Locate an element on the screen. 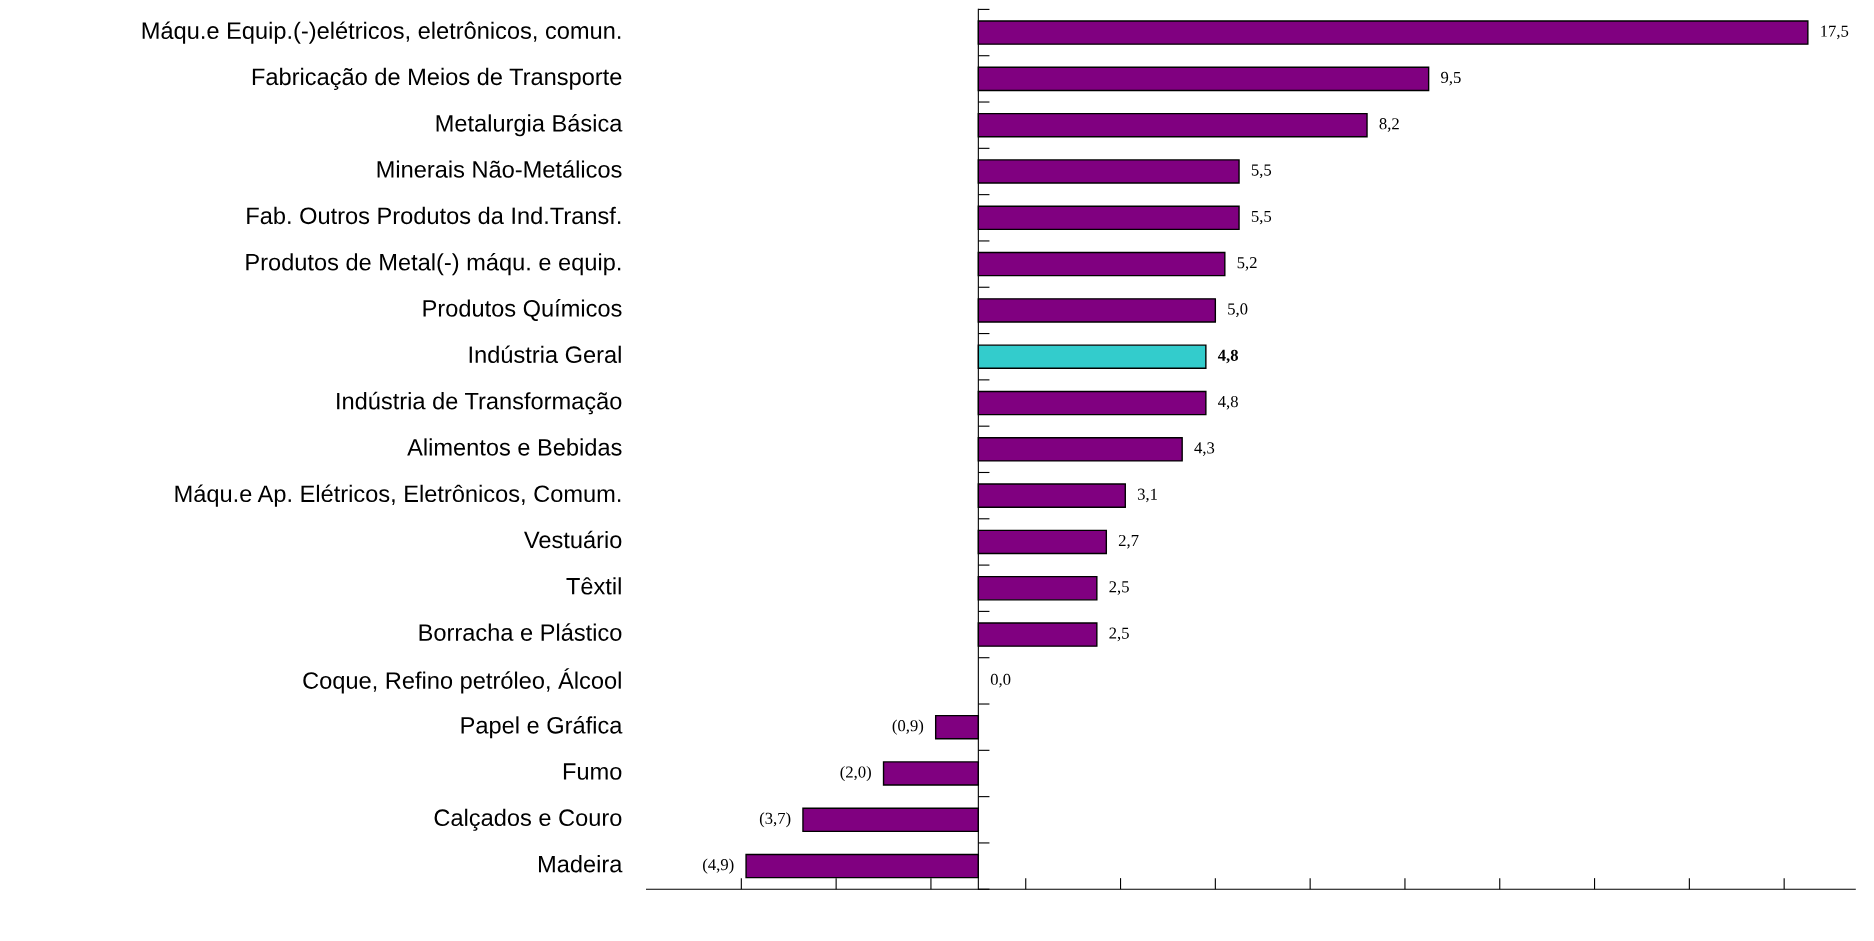 The image size is (1874, 941). y-tick-label: Indústria de Transformação is located at coordinates (479, 403).